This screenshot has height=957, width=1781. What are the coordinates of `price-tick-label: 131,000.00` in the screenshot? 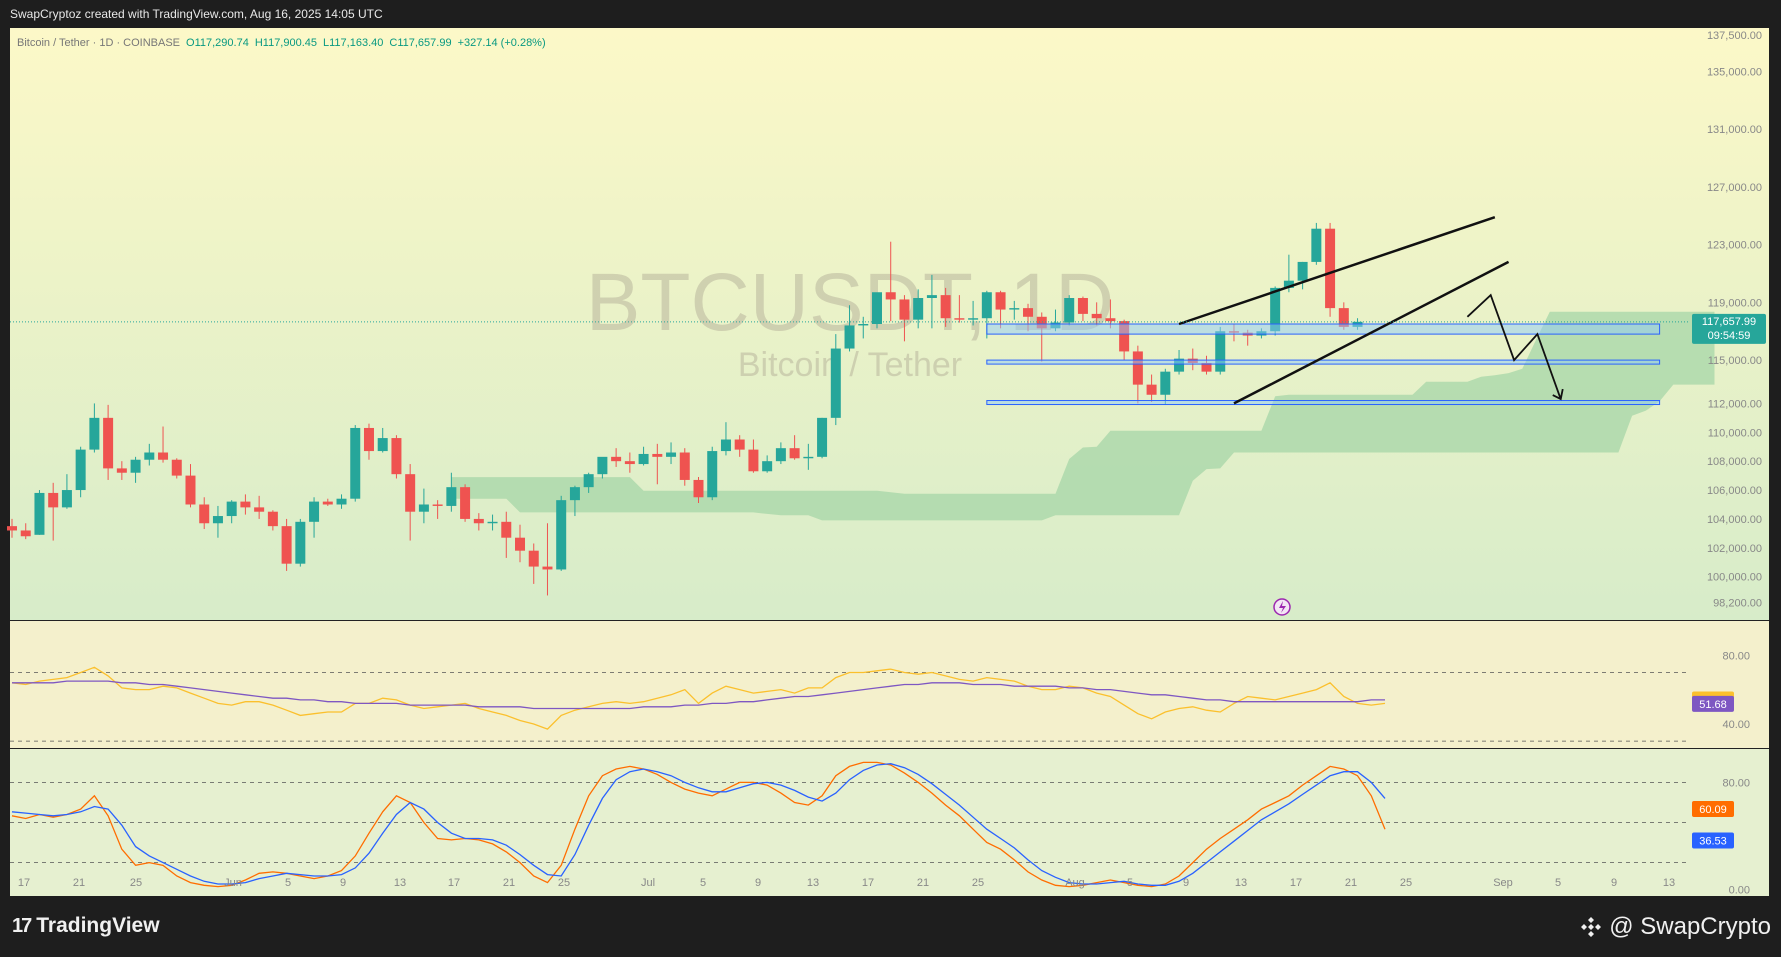 It's located at (1734, 130).